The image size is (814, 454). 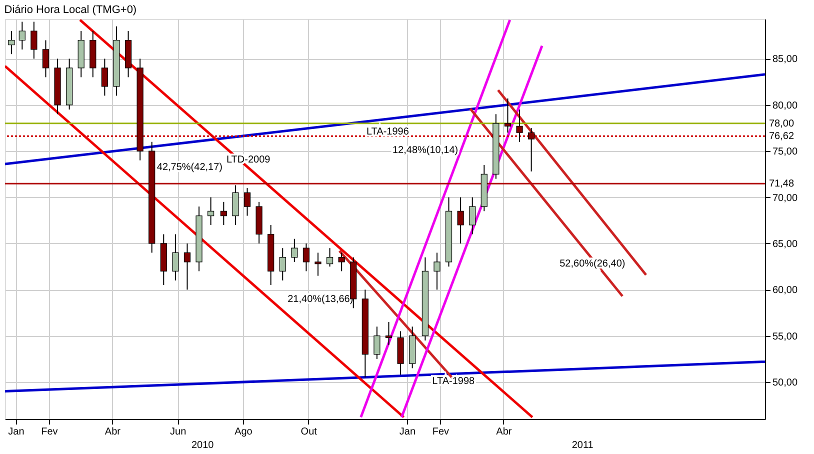 I want to click on y-tick-label: 75,00, so click(x=785, y=152).